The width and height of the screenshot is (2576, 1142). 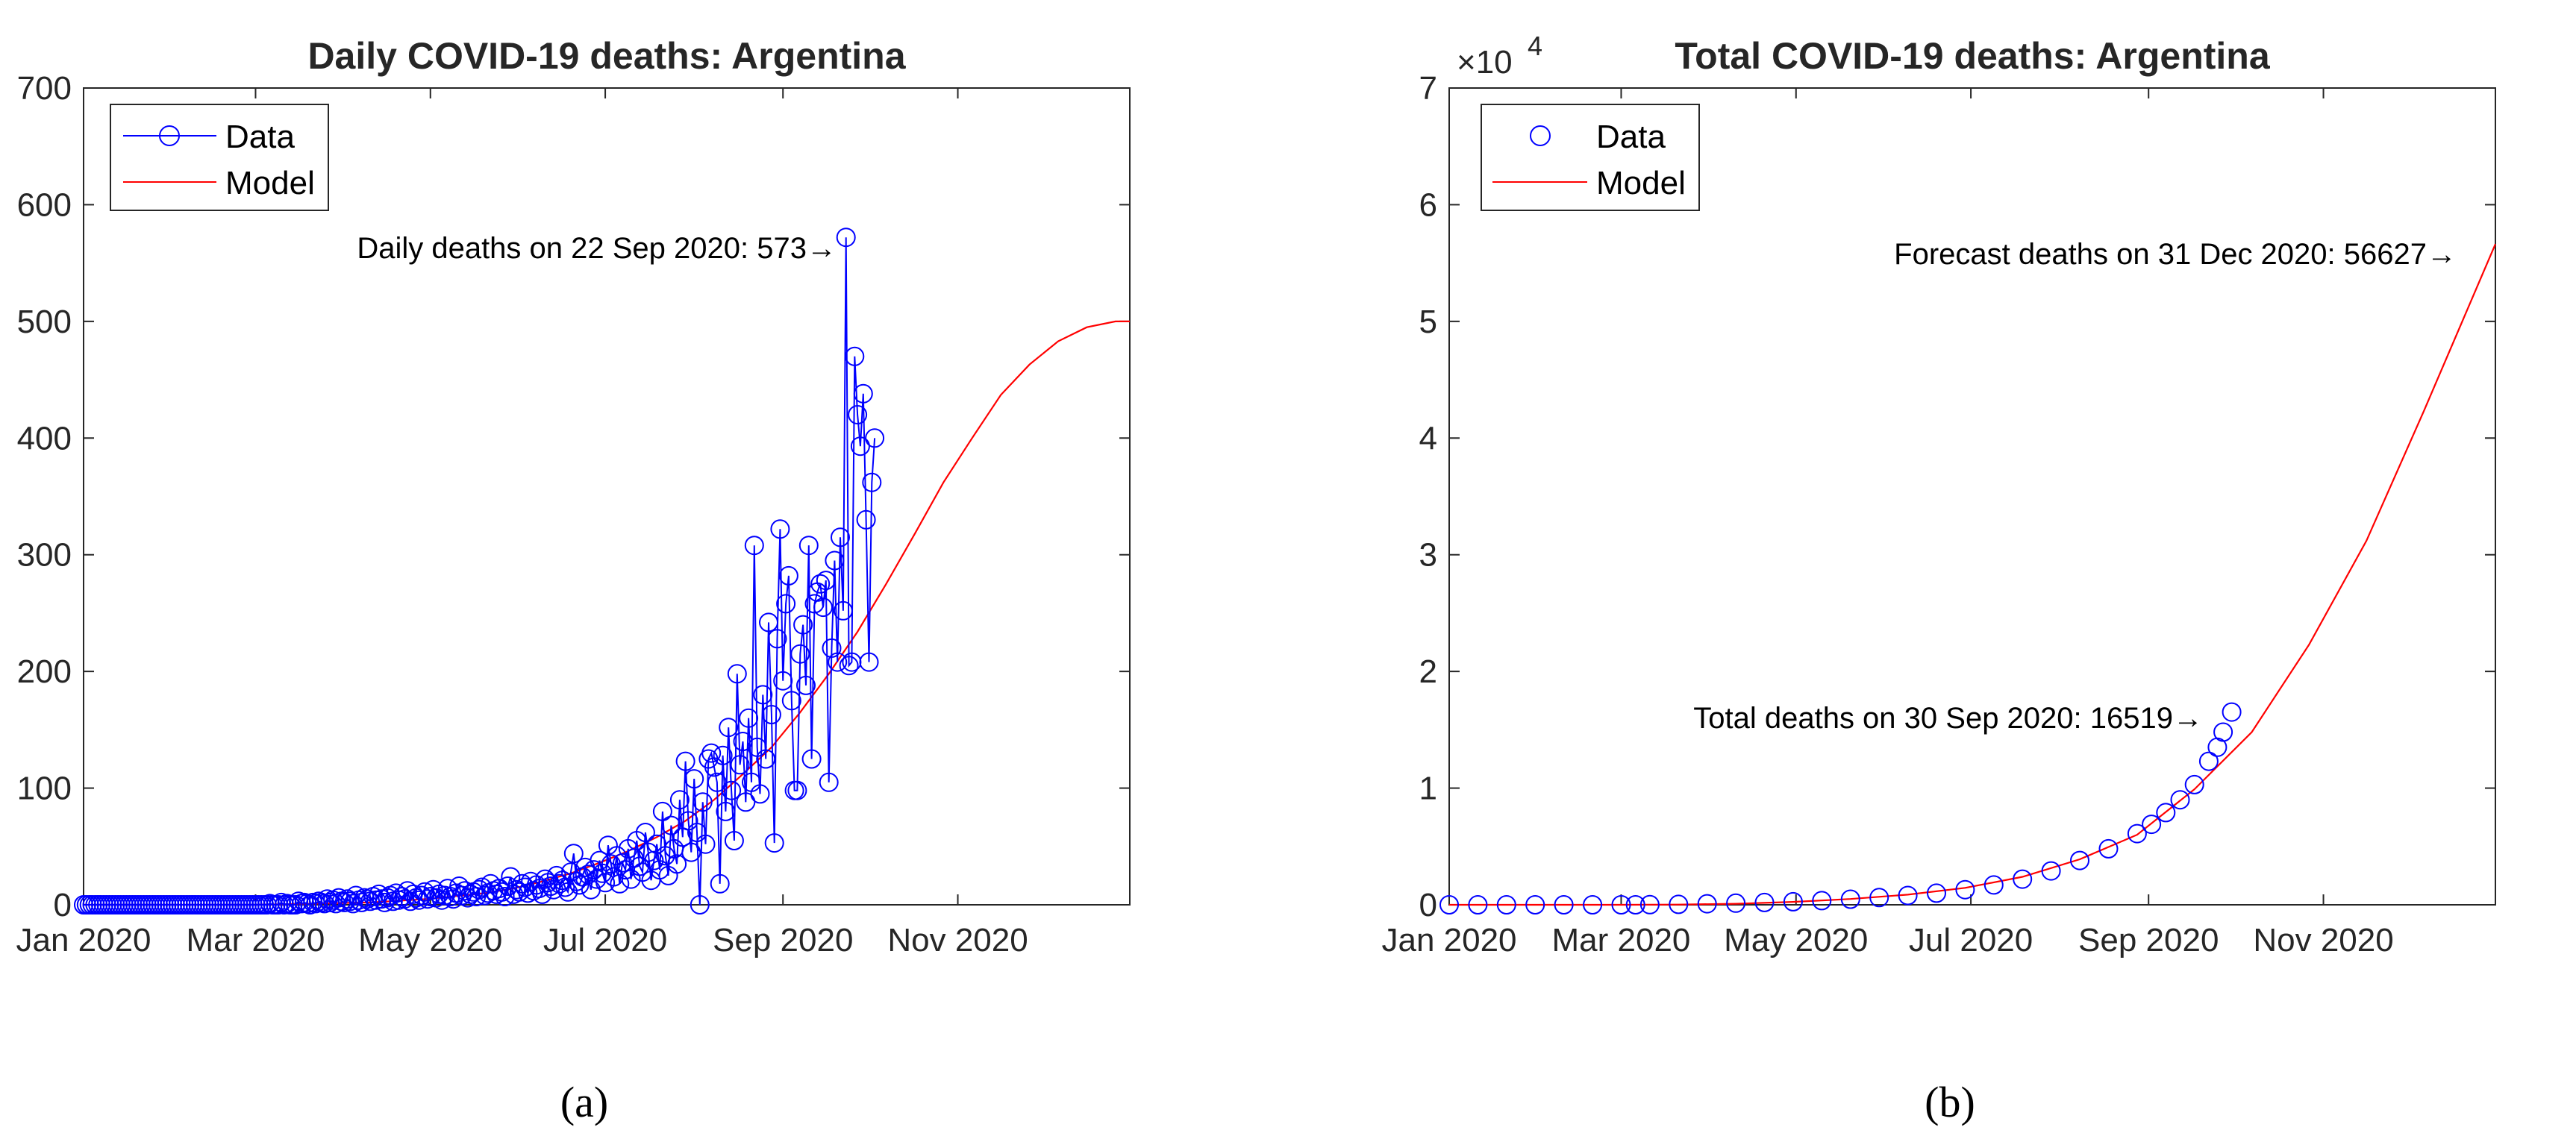 What do you see at coordinates (44, 671) in the screenshot?
I see `y-tick-label: 200` at bounding box center [44, 671].